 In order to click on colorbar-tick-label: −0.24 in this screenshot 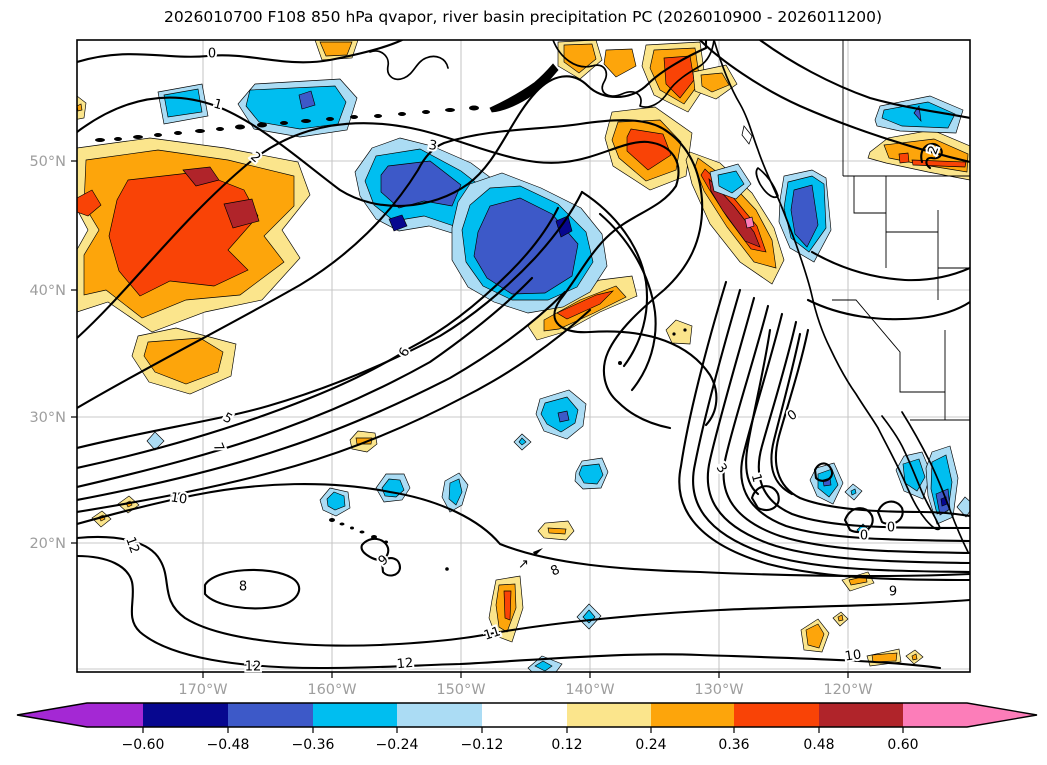, I will do `click(397, 745)`.